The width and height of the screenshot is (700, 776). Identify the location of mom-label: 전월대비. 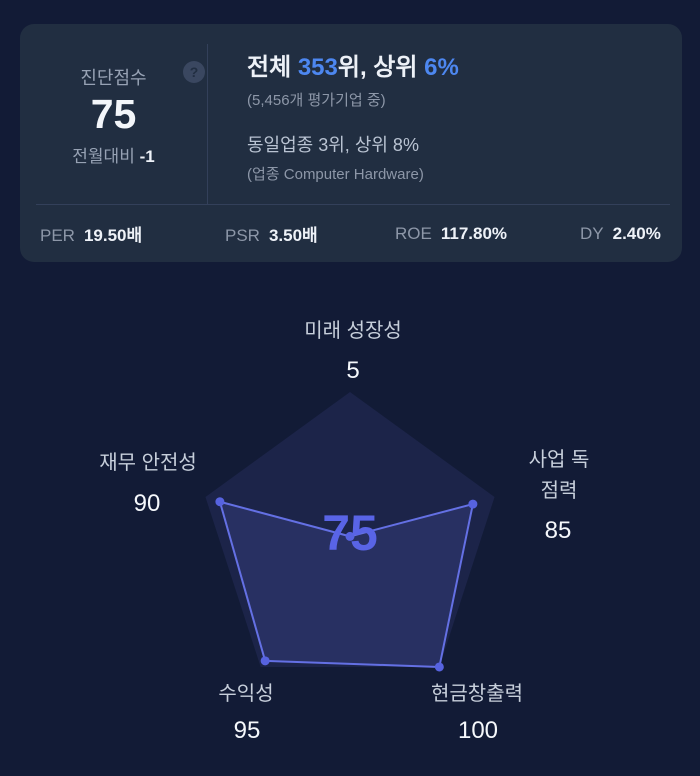
(106, 156).